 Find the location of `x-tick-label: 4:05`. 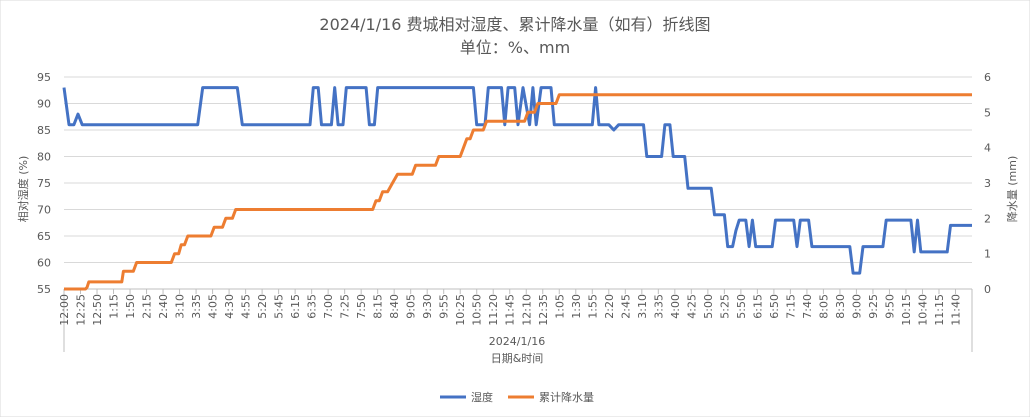

x-tick-label: 4:05 is located at coordinates (213, 306).